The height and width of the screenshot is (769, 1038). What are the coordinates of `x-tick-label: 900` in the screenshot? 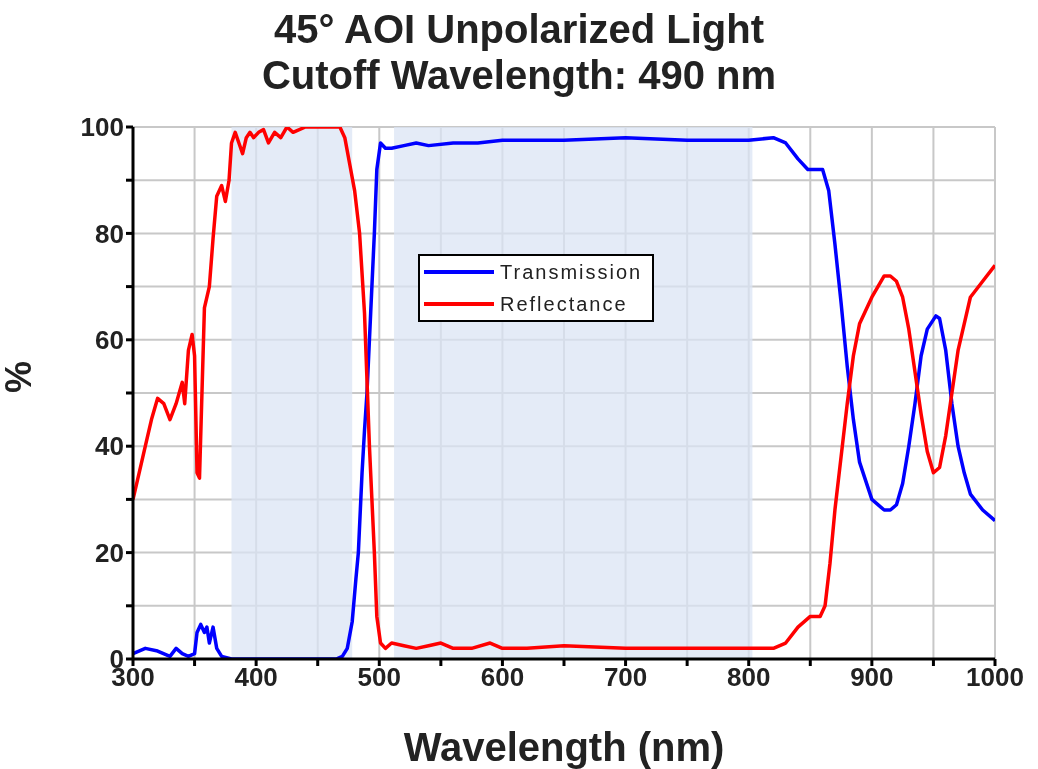 It's located at (872, 677).